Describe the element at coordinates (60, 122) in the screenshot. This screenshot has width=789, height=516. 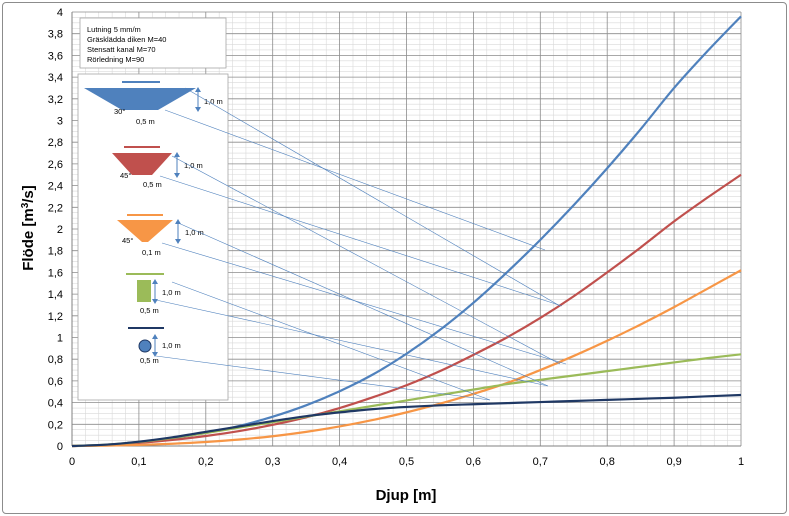
I see `y-tick-label: 3` at that location.